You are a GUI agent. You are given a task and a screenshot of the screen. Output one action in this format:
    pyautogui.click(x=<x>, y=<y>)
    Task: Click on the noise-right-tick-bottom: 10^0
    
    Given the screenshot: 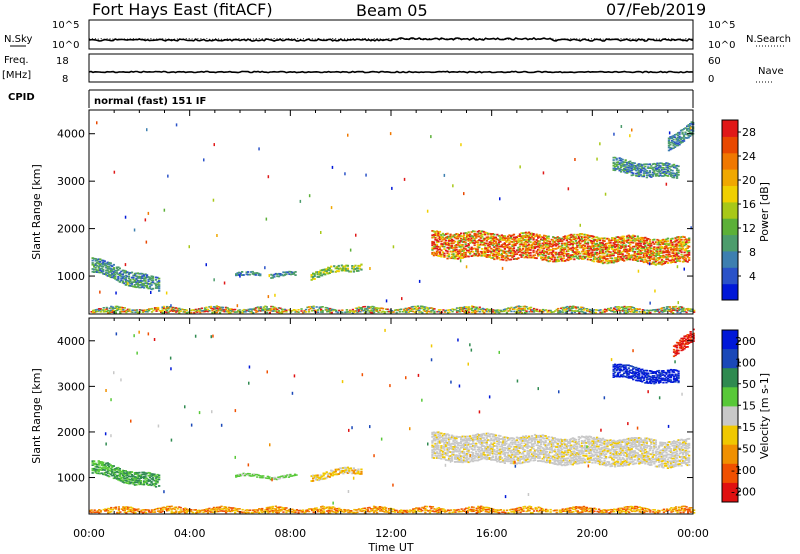 What is the action you would take?
    pyautogui.click(x=721, y=45)
    